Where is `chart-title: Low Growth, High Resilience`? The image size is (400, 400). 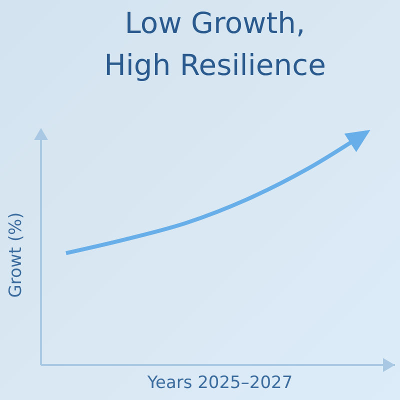 chart-title: Low Growth, High Resilience is located at coordinates (215, 44).